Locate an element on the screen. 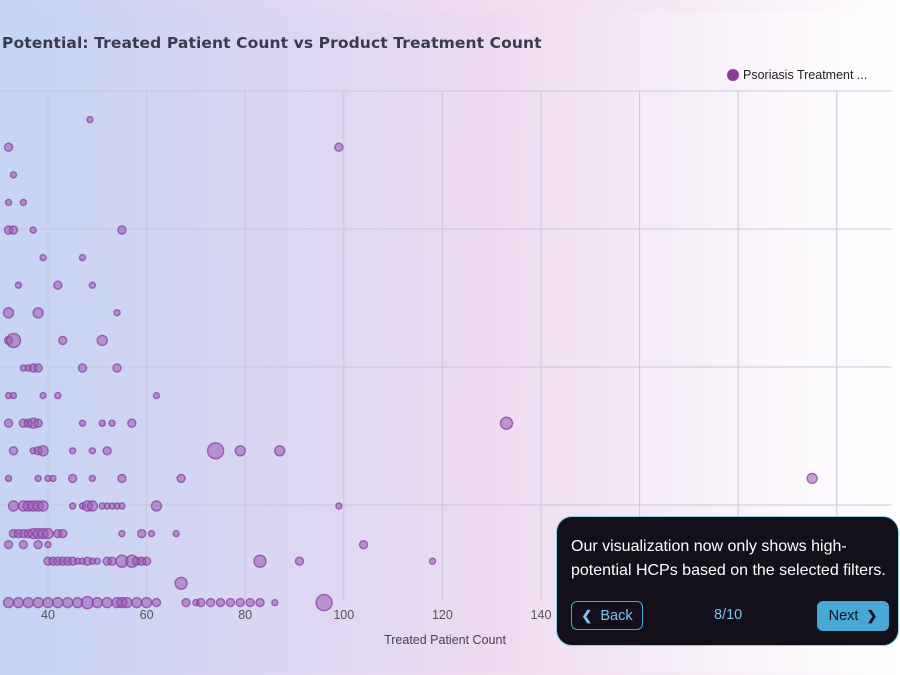  next-button: Next ❯ is located at coordinates (853, 616).